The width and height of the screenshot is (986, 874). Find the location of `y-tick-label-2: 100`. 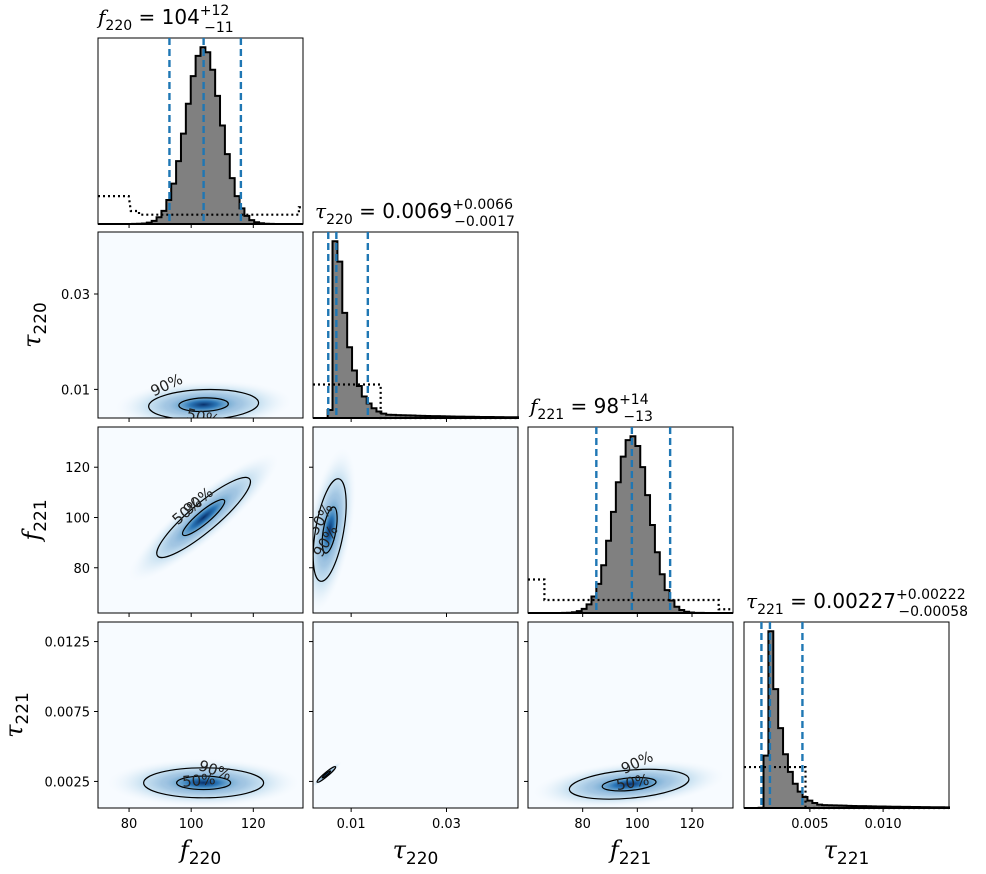

y-tick-label-2: 100 is located at coordinates (77, 518).